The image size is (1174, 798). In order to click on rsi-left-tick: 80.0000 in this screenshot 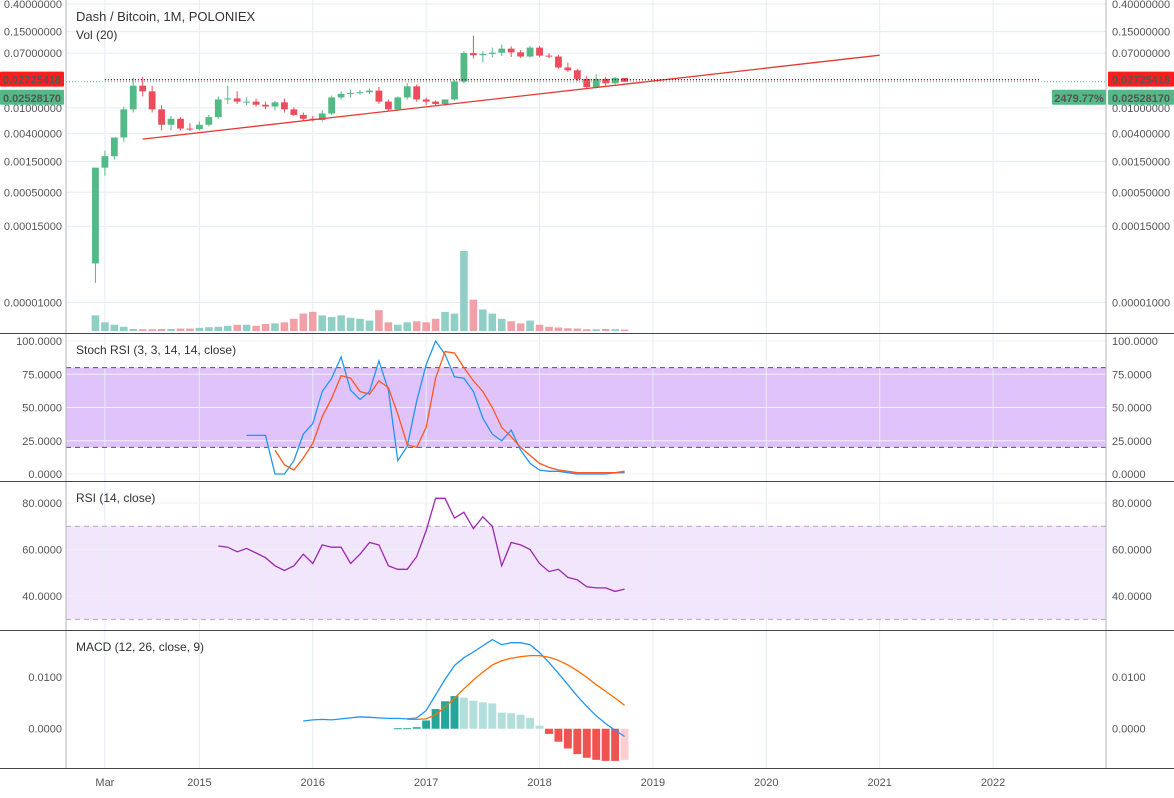, I will do `click(42, 504)`.